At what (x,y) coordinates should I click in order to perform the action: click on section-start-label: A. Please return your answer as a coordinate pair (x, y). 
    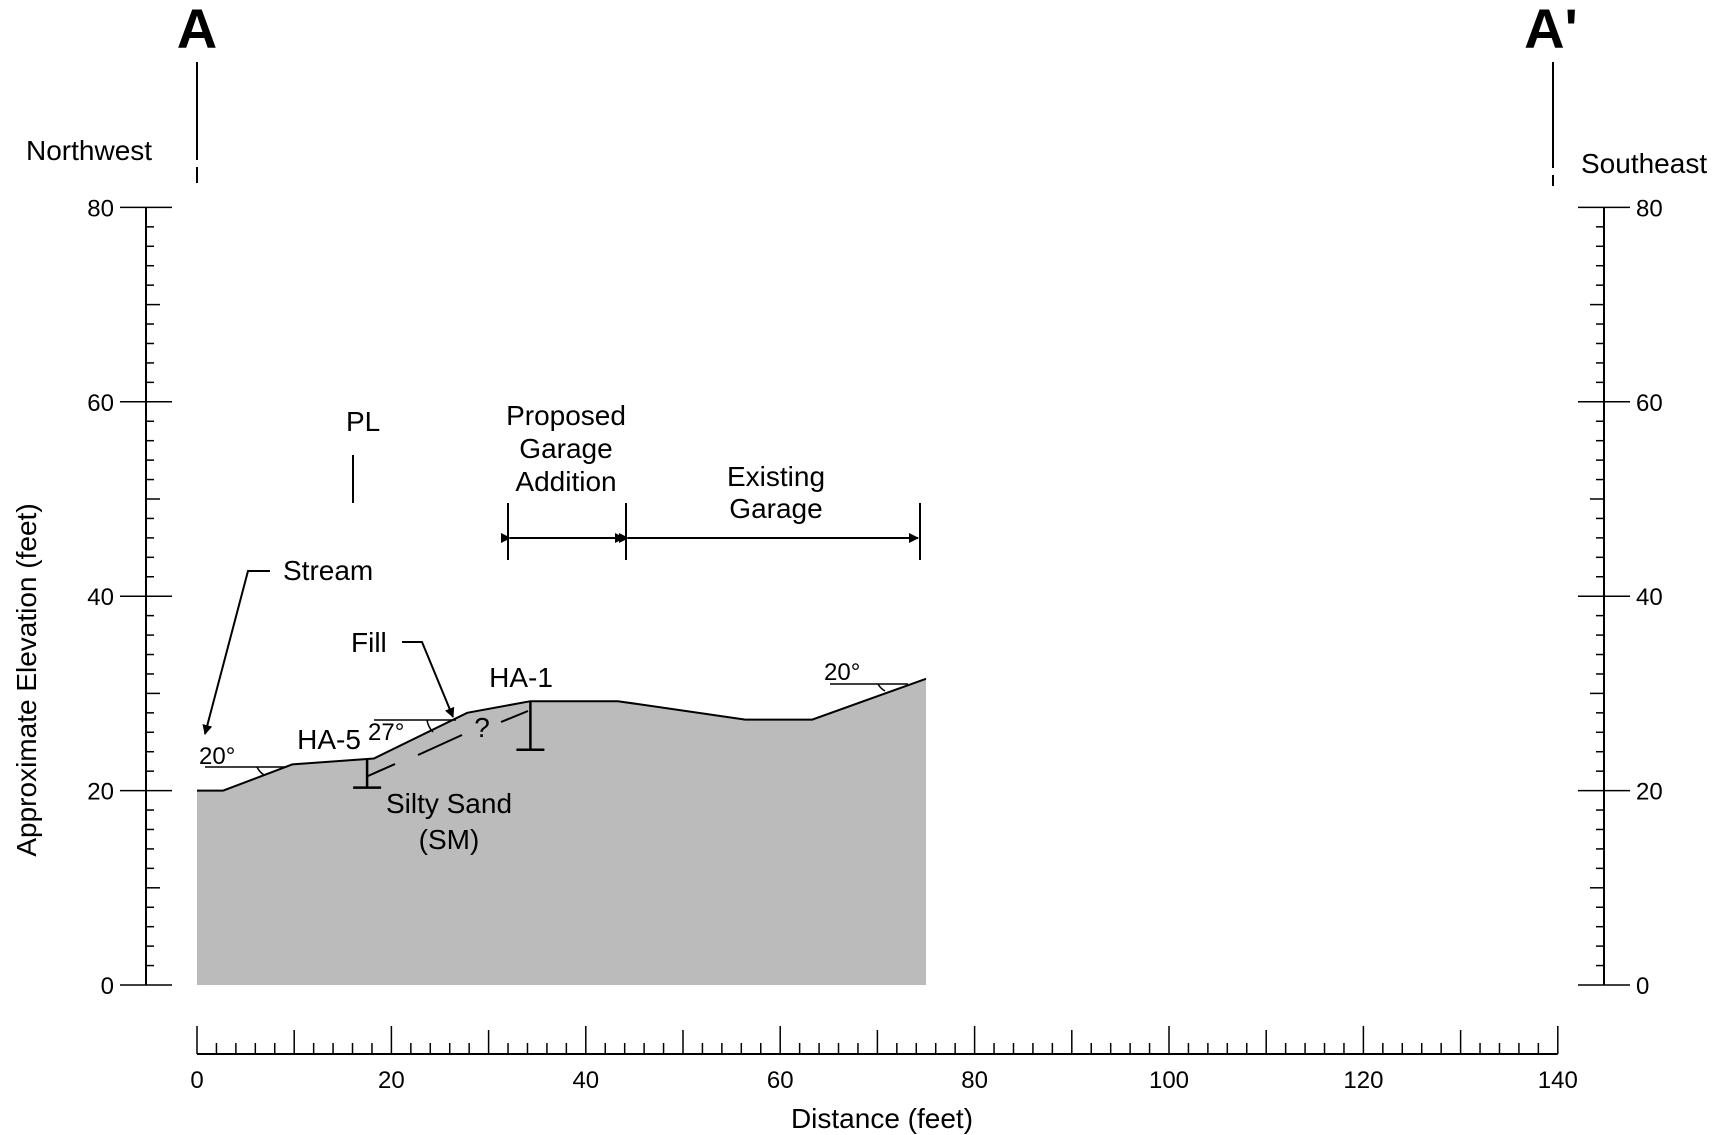
    Looking at the image, I should click on (197, 30).